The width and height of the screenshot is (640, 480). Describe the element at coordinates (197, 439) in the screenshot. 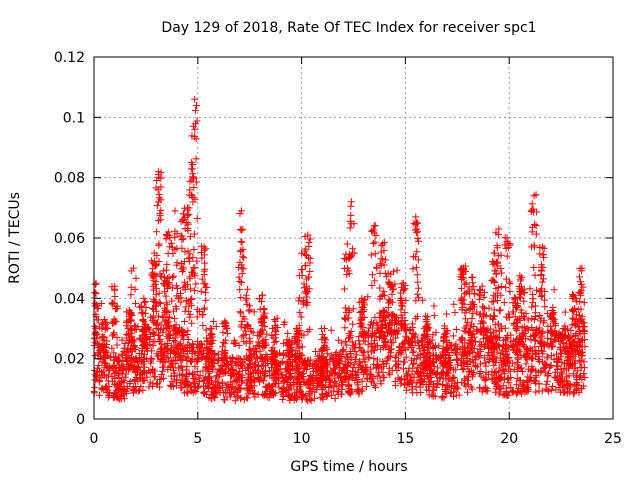

I see `x-tick-label: 5` at that location.